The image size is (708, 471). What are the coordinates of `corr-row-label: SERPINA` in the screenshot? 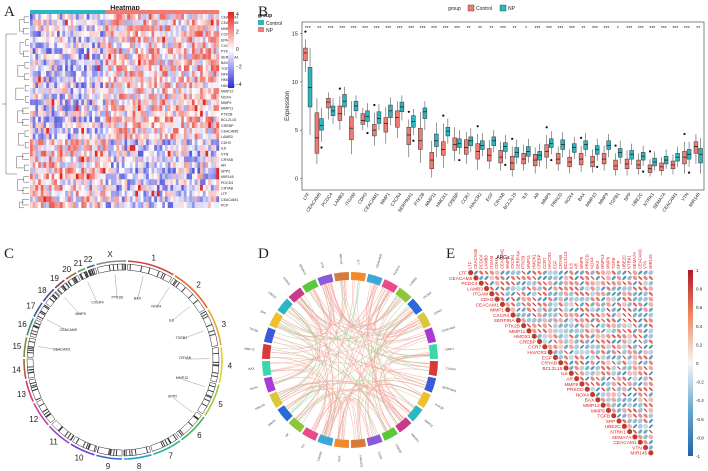 It's located at (505, 321).